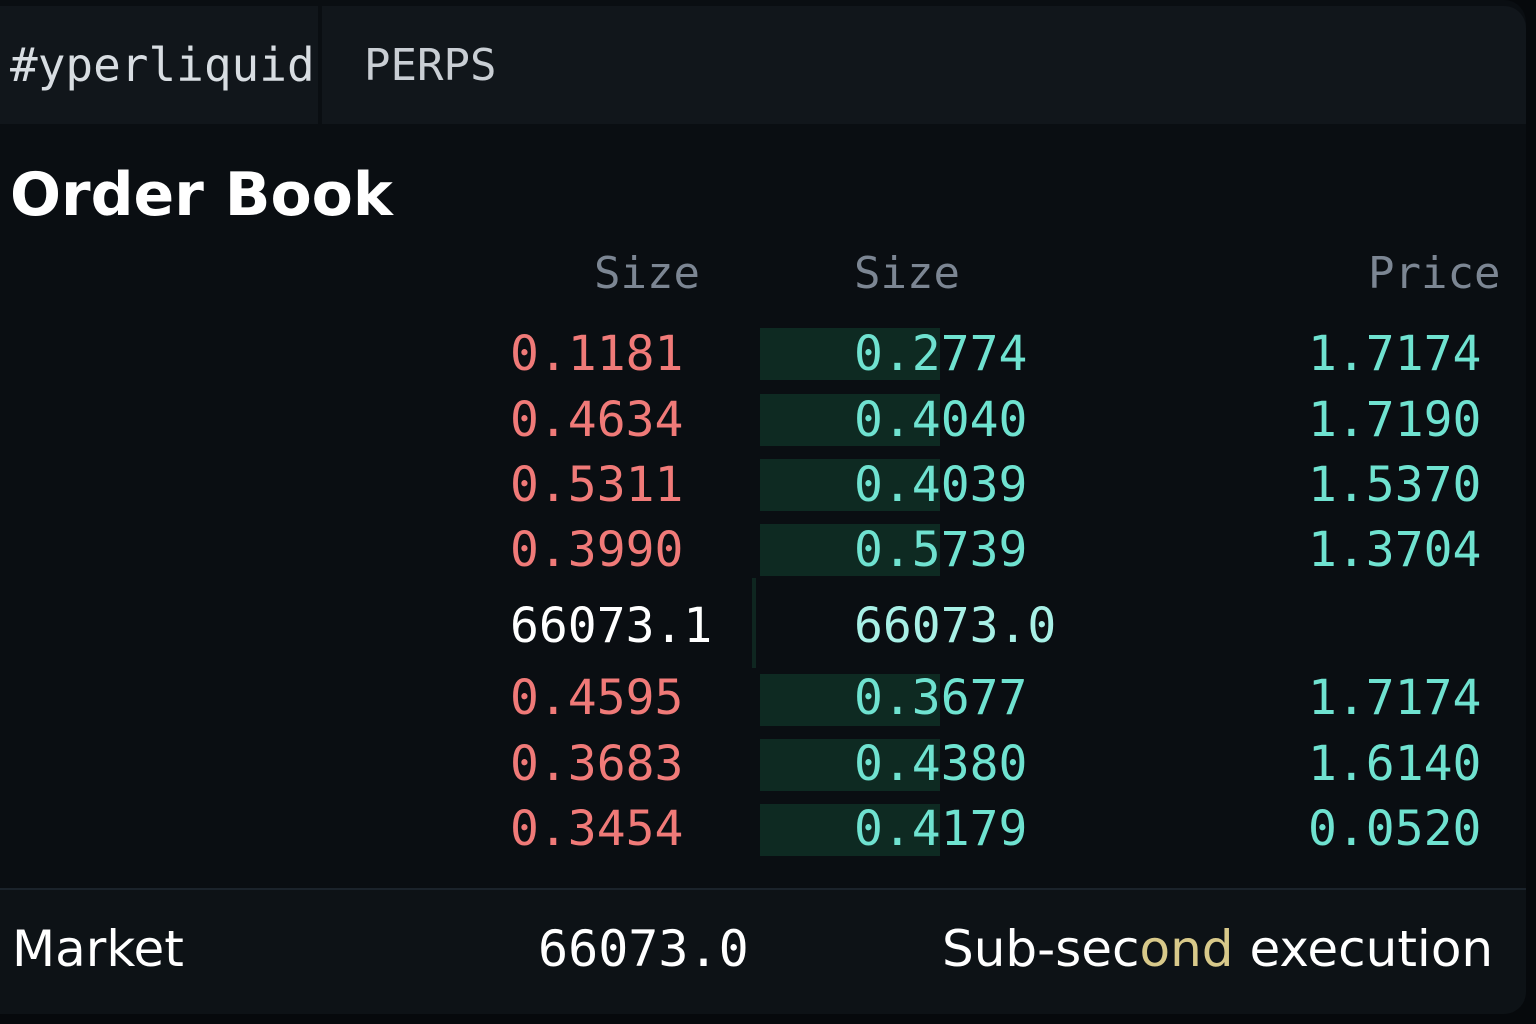  Describe the element at coordinates (941, 550) in the screenshot. I see `bid-size: 0.5739` at that location.